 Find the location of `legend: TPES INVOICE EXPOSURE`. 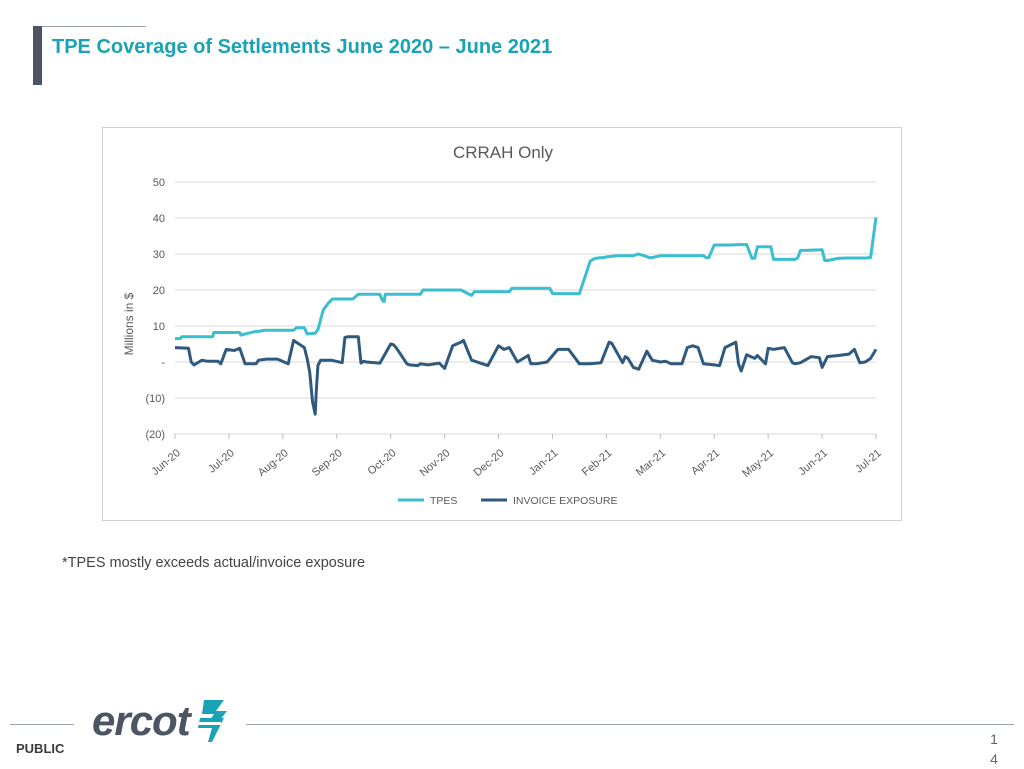

legend: TPES INVOICE EXPOSURE is located at coordinates (507, 501).